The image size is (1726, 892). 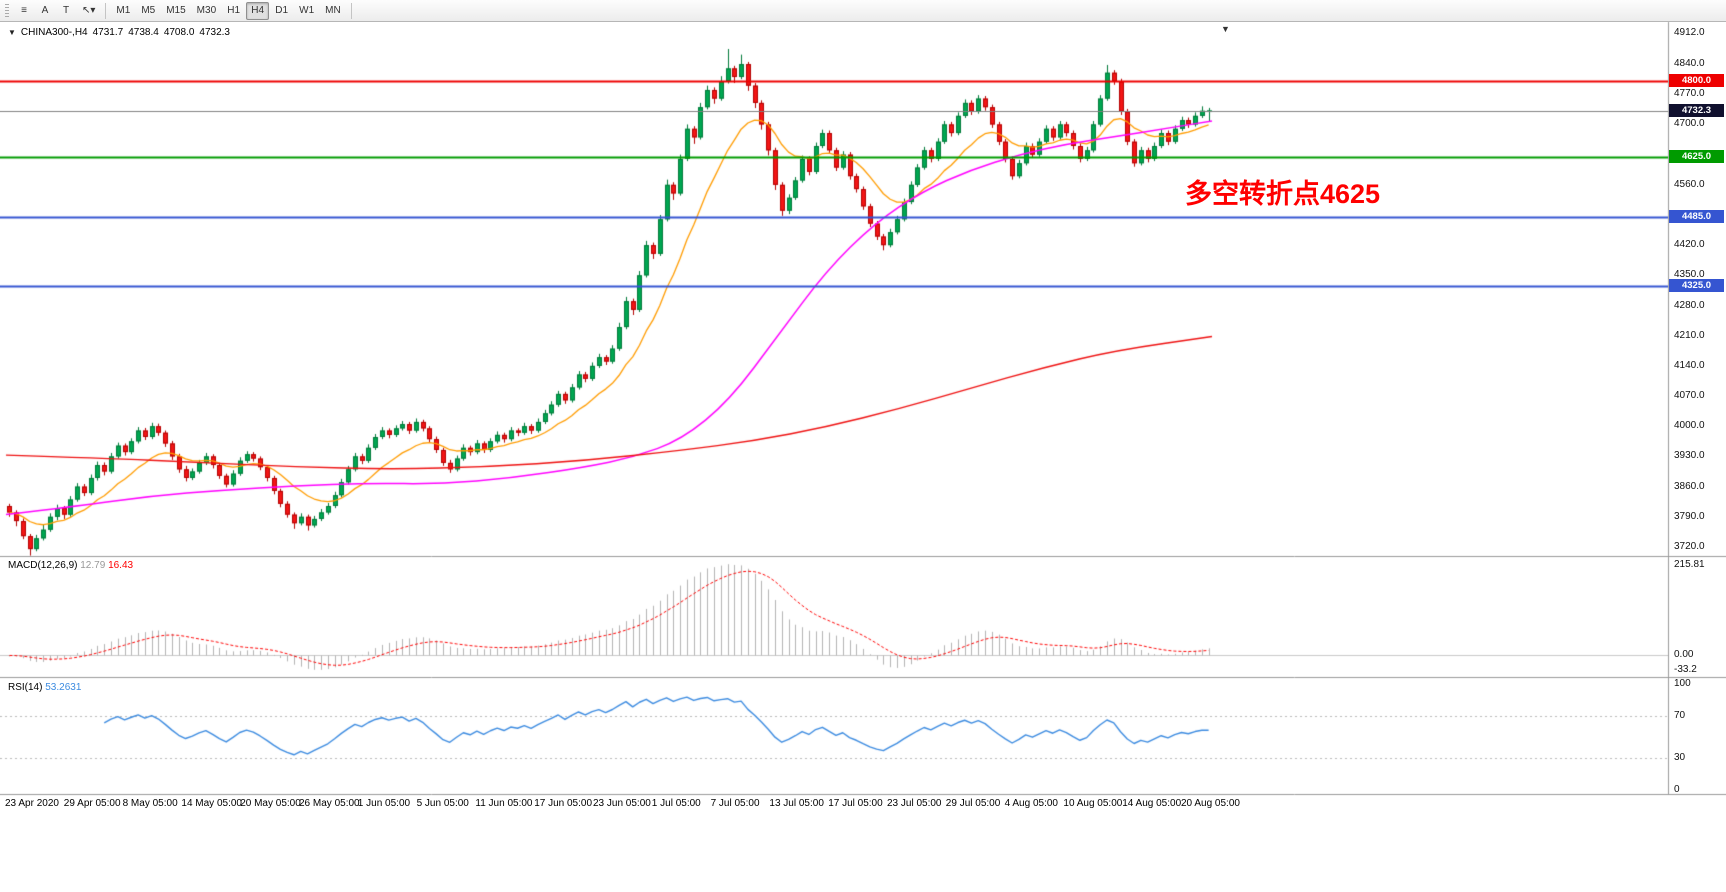 What do you see at coordinates (1689, 275) in the screenshot?
I see `price-tick: 4350.0` at bounding box center [1689, 275].